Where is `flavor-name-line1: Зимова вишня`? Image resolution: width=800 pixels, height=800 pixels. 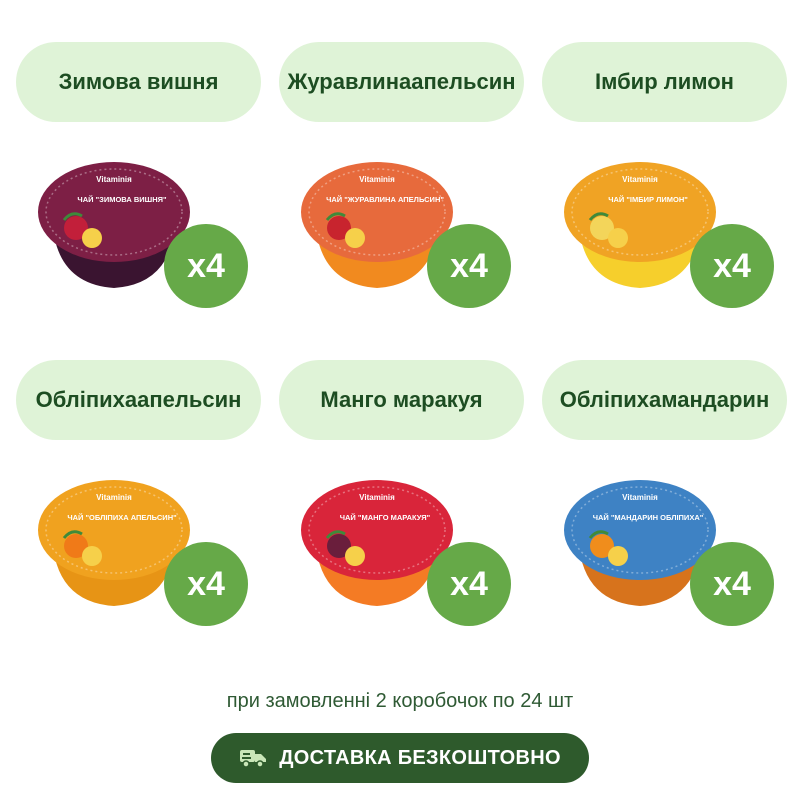
flavor-name-line1: Зимова вишня is located at coordinates (138, 81).